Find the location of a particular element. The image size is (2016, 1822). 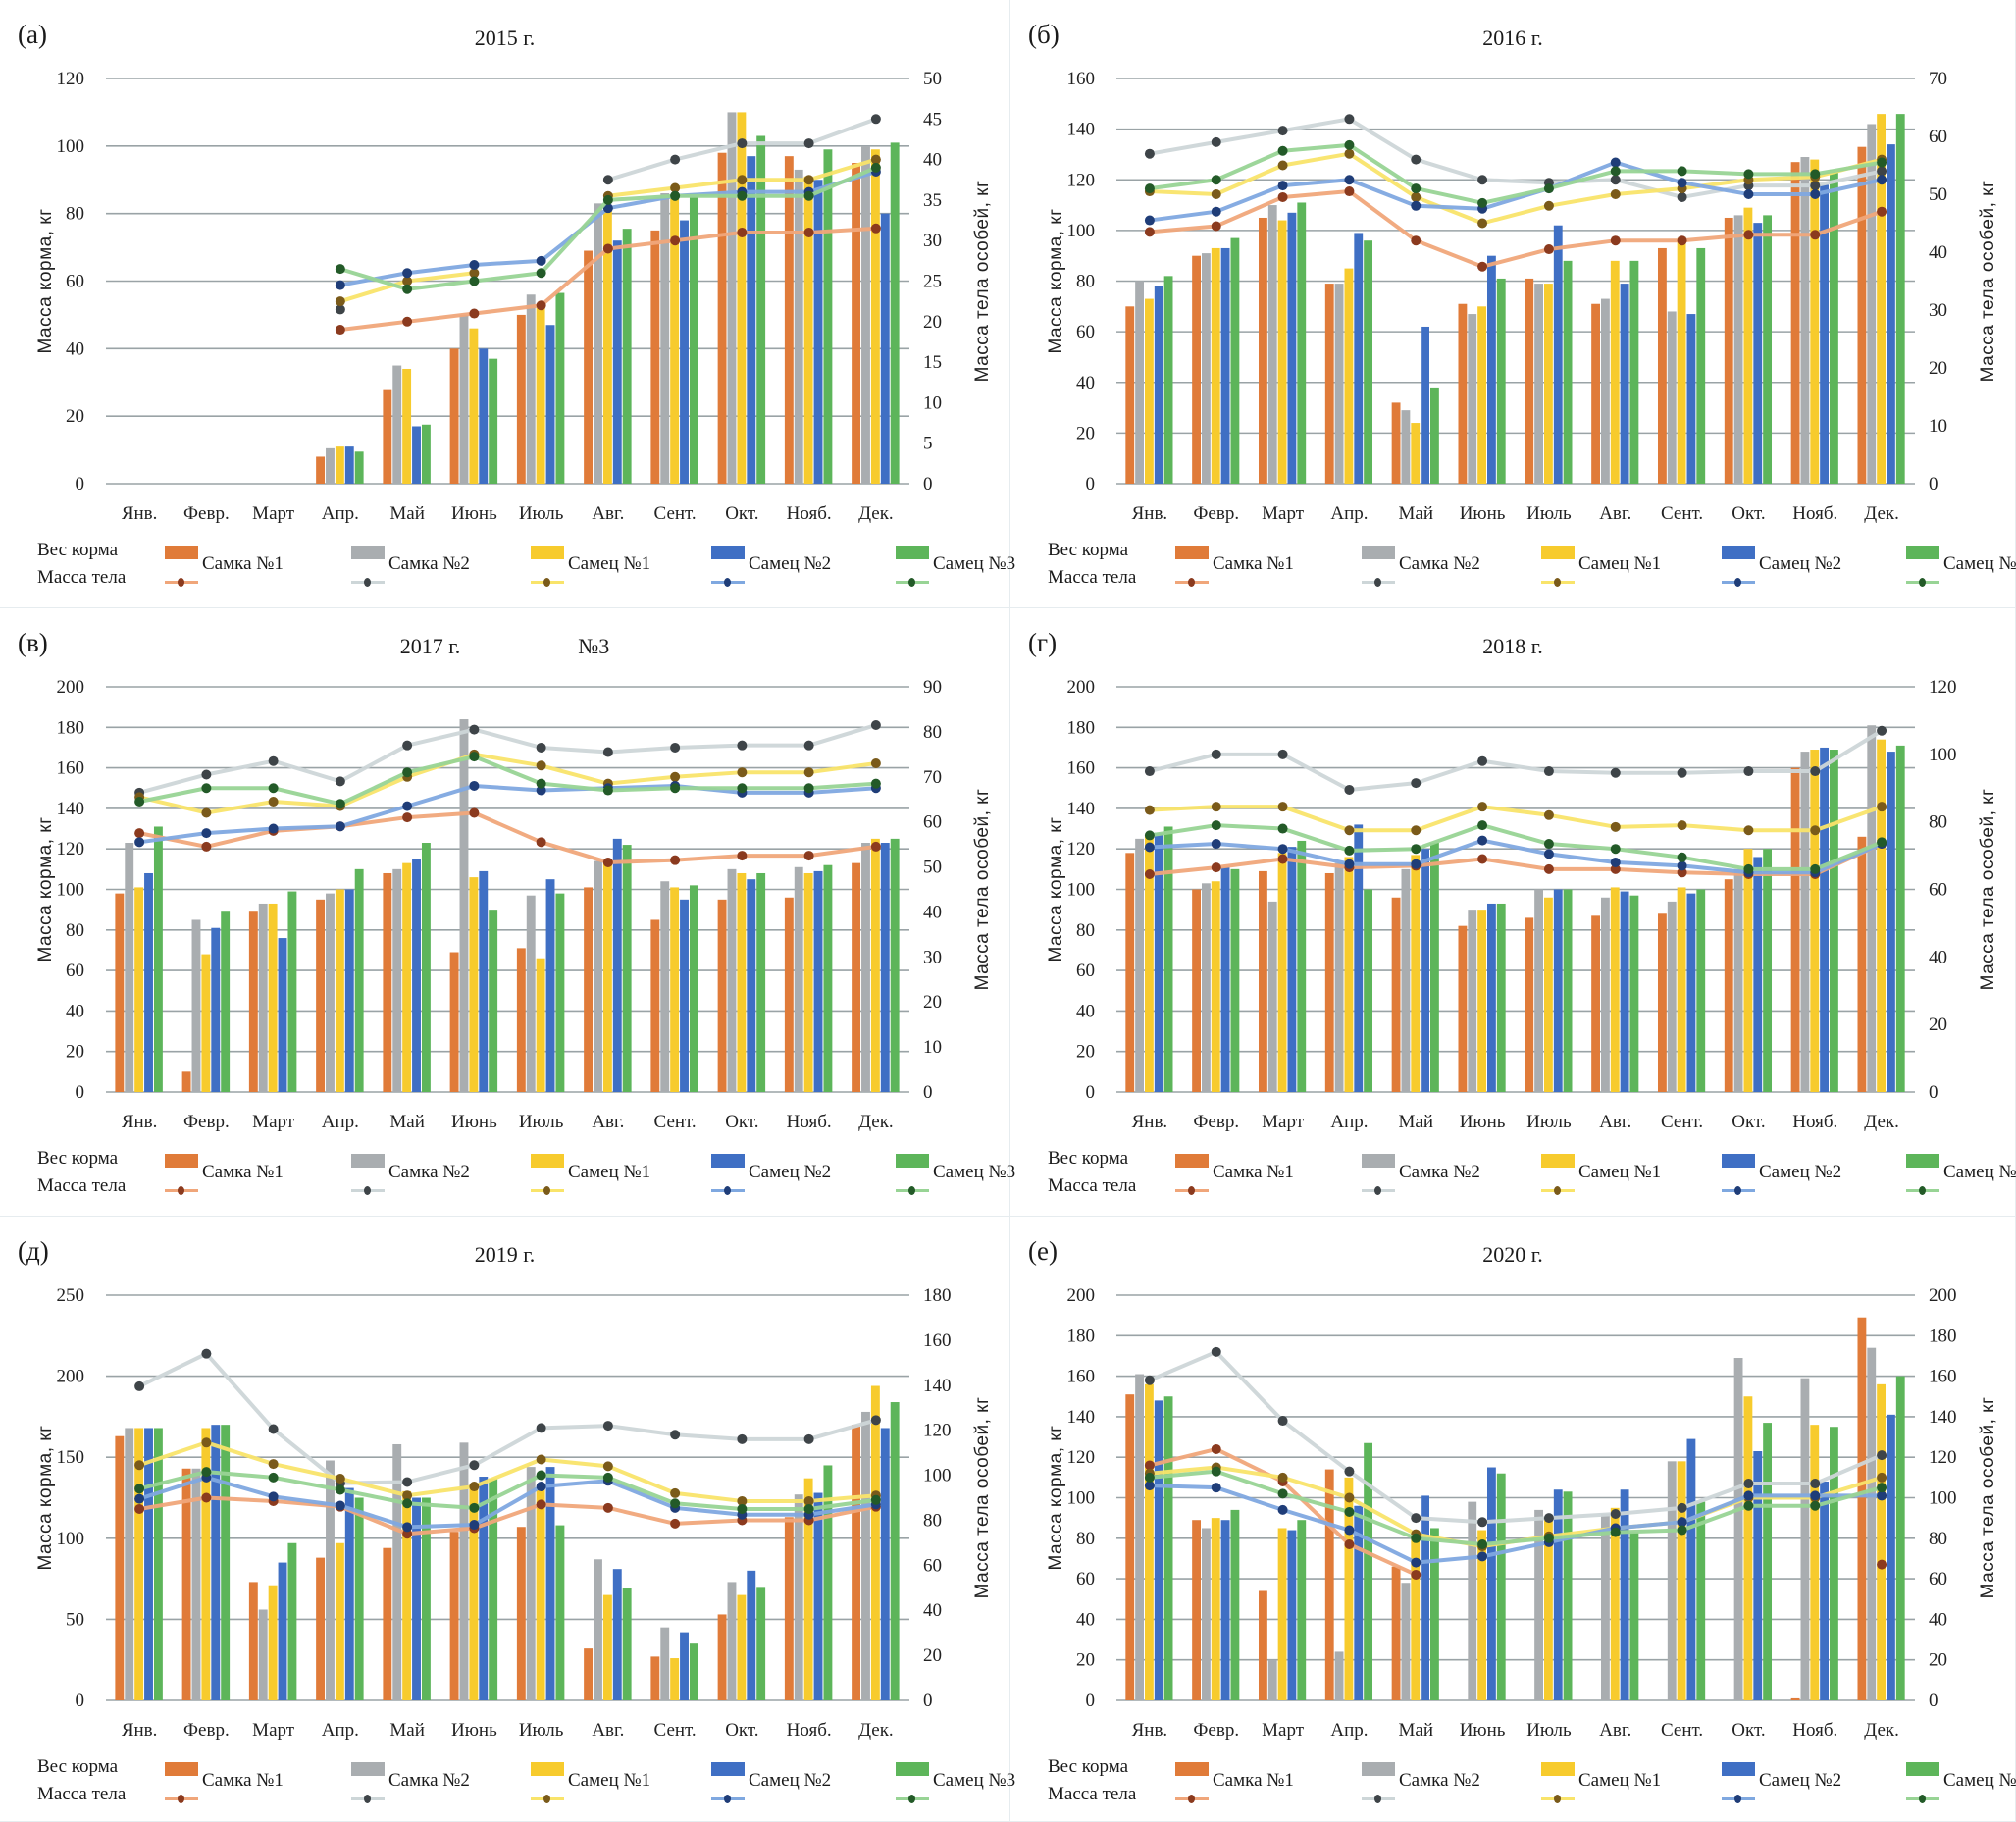

y-tick-label: 100 is located at coordinates (1081, 231).